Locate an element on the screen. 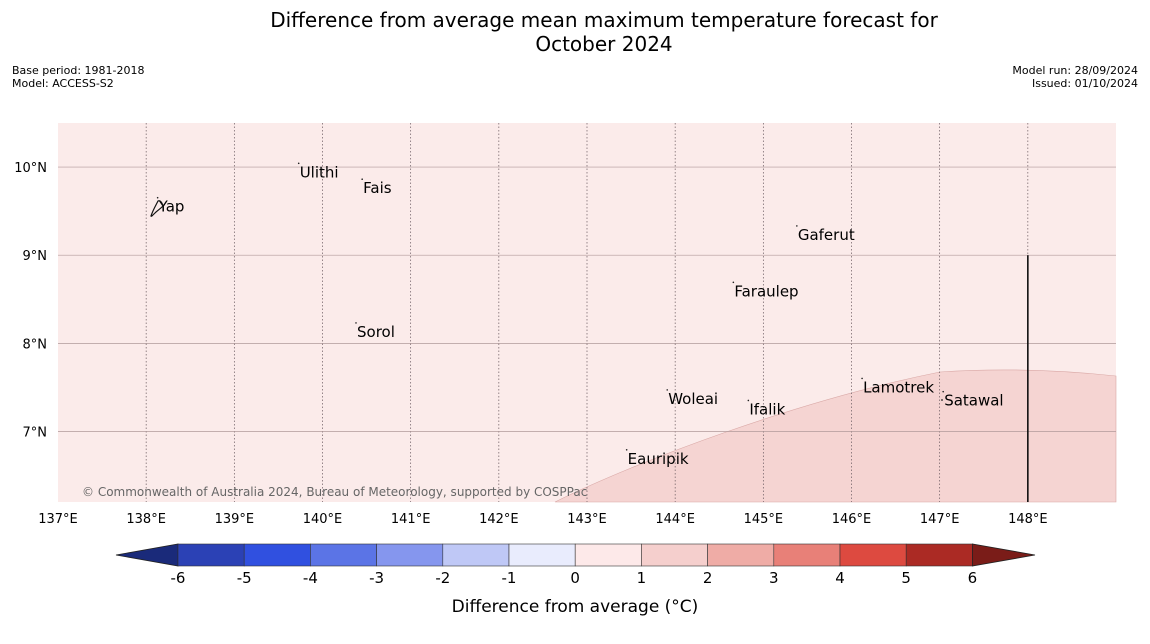 The image size is (1150, 644). longitude-tick-label: 144°E is located at coordinates (675, 519).